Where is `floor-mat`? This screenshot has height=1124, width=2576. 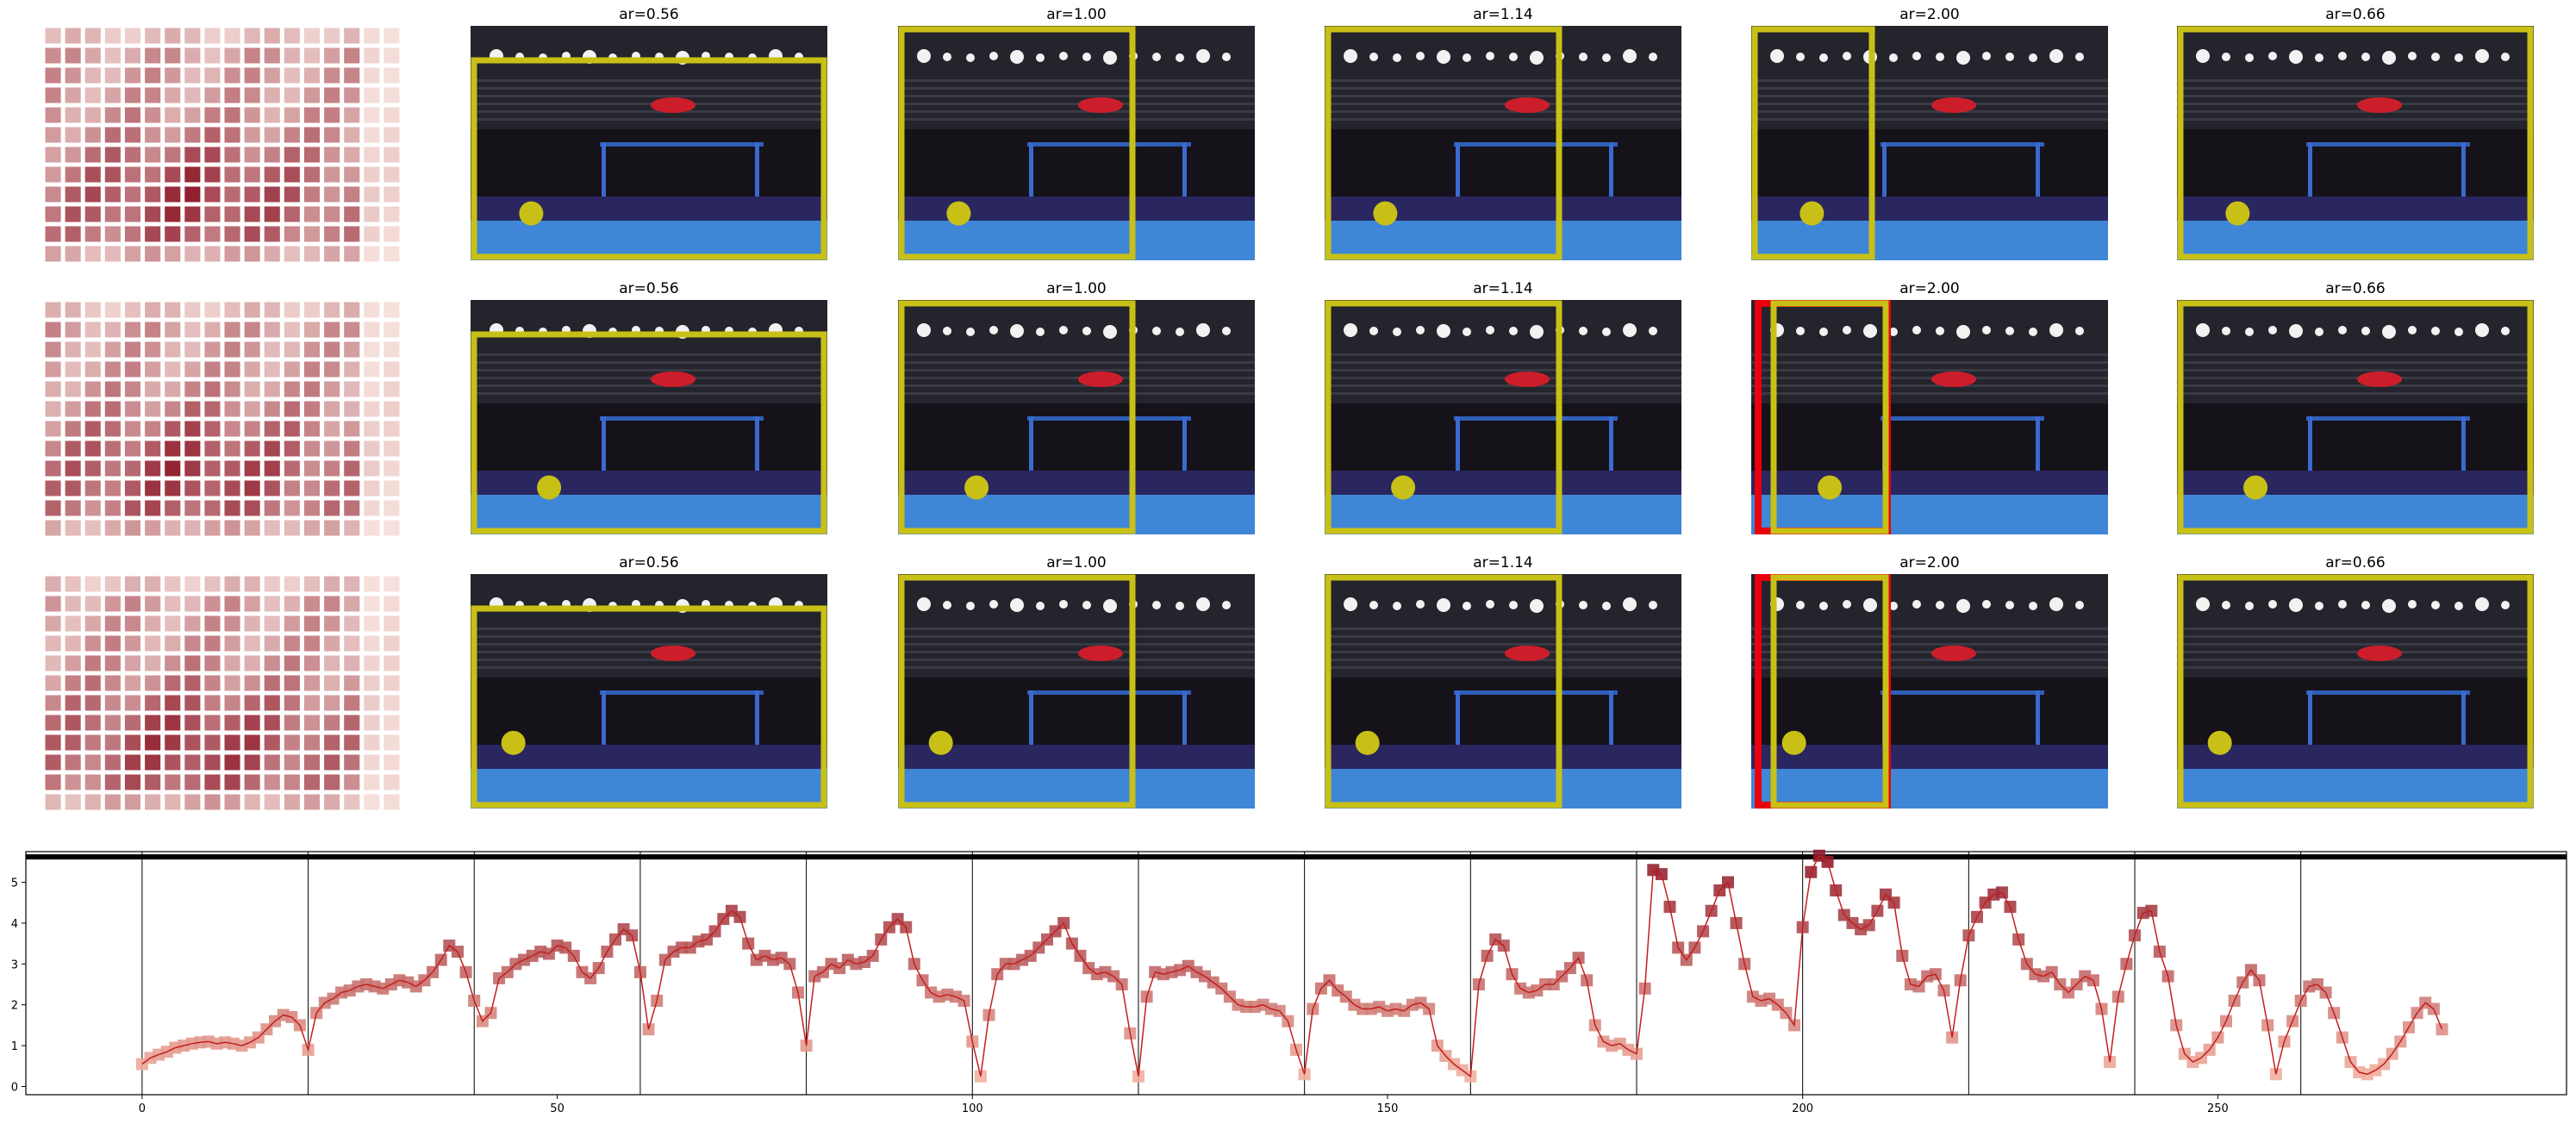
floor-mat is located at coordinates (649, 515).